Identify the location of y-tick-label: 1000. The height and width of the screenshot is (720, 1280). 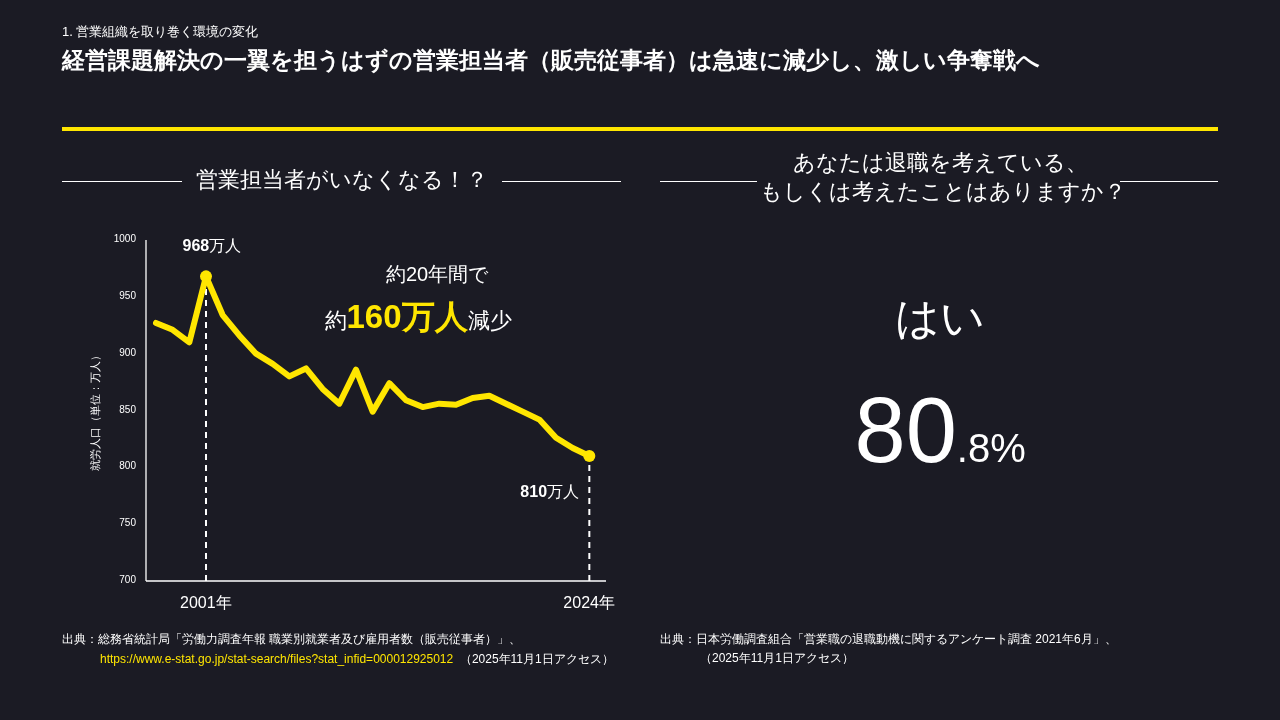
(124, 239).